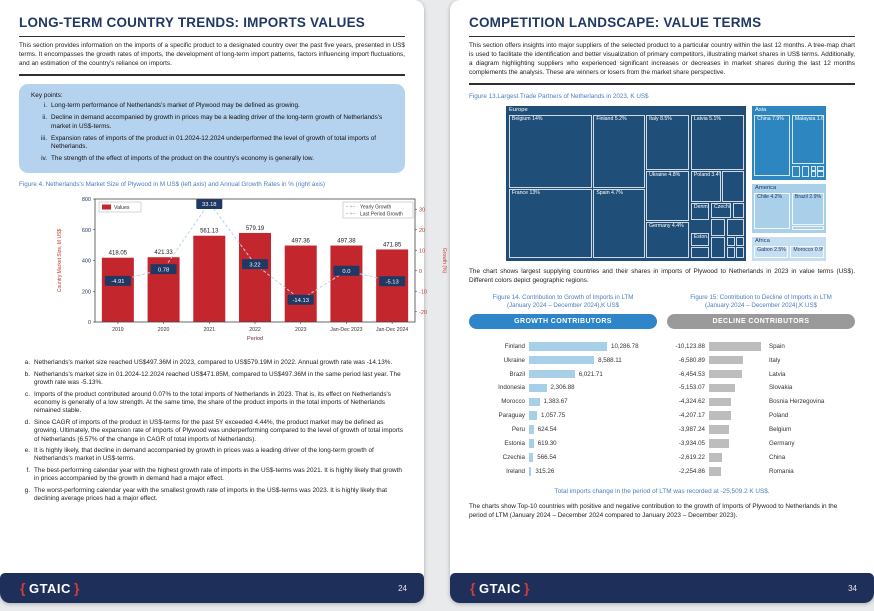 This screenshot has width=874, height=611. What do you see at coordinates (420, 272) in the screenshot?
I see `right-axis-tick: 0` at bounding box center [420, 272].